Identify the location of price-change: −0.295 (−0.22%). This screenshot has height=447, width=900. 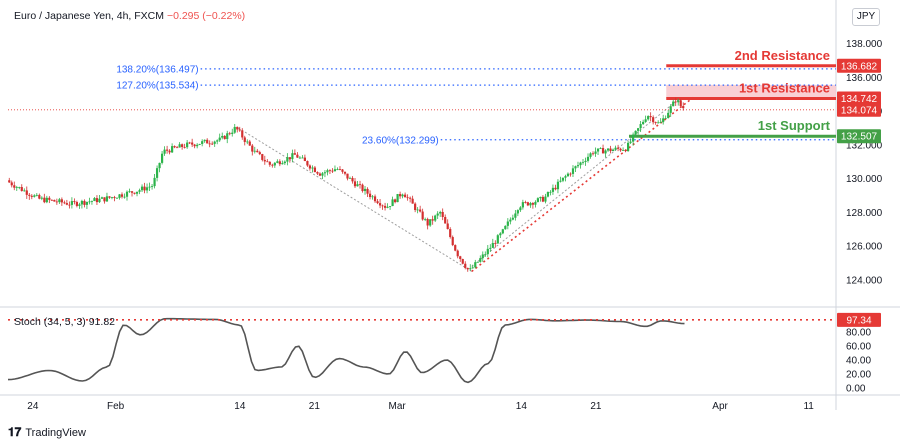
(206, 16).